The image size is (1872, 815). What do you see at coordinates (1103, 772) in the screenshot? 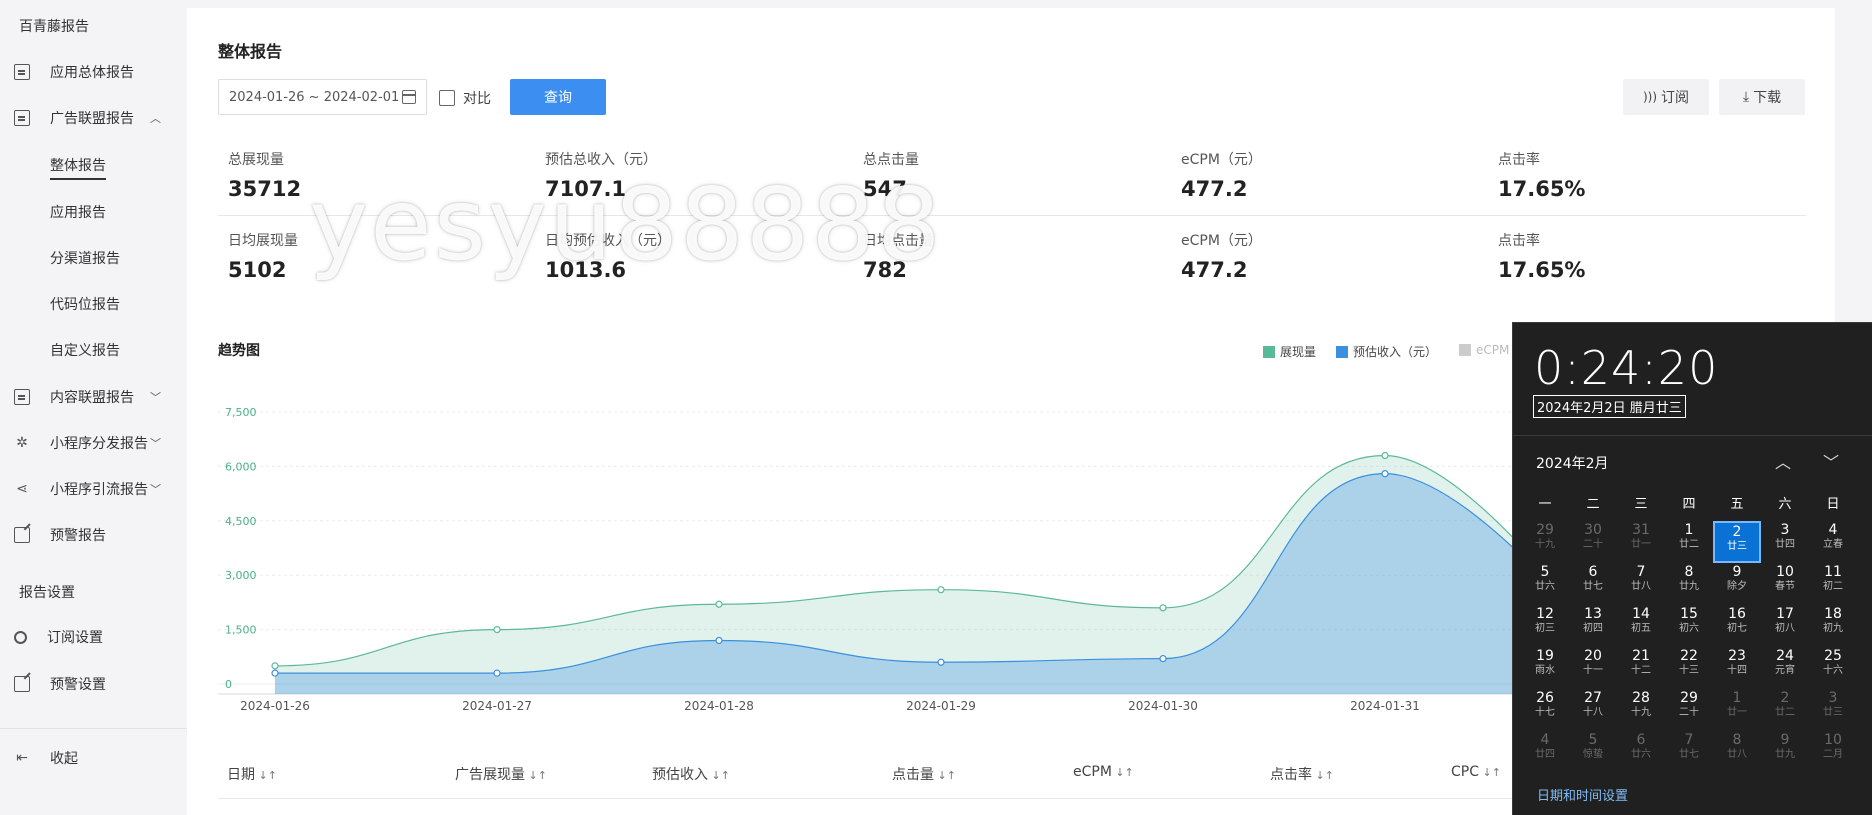
I see `column-header-ecpm: eCPM ↓↑` at bounding box center [1103, 772].